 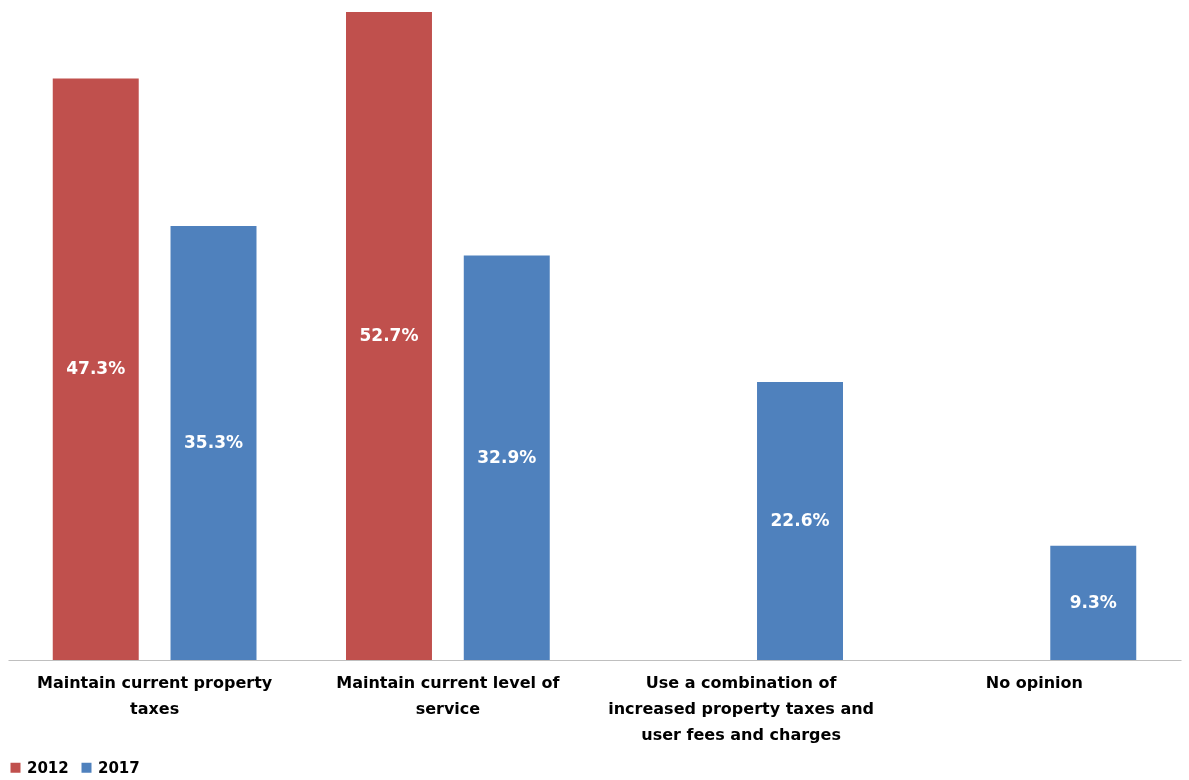 I want to click on data-label: 9.3%, so click(x=1093, y=601).